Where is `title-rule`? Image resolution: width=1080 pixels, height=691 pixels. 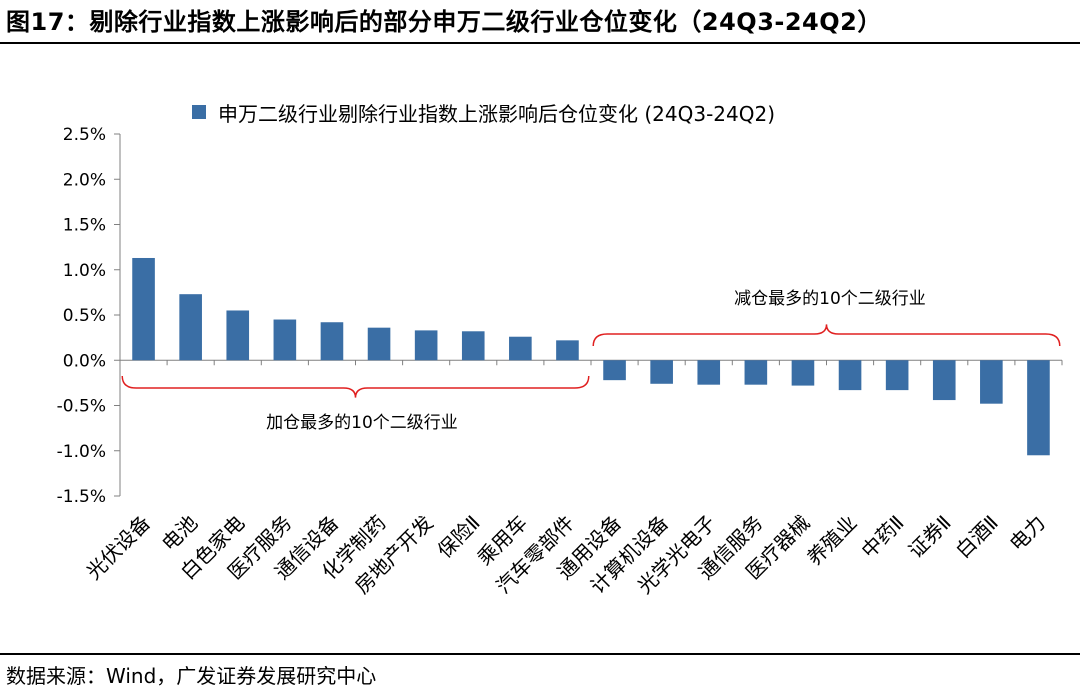
title-rule is located at coordinates (540, 43).